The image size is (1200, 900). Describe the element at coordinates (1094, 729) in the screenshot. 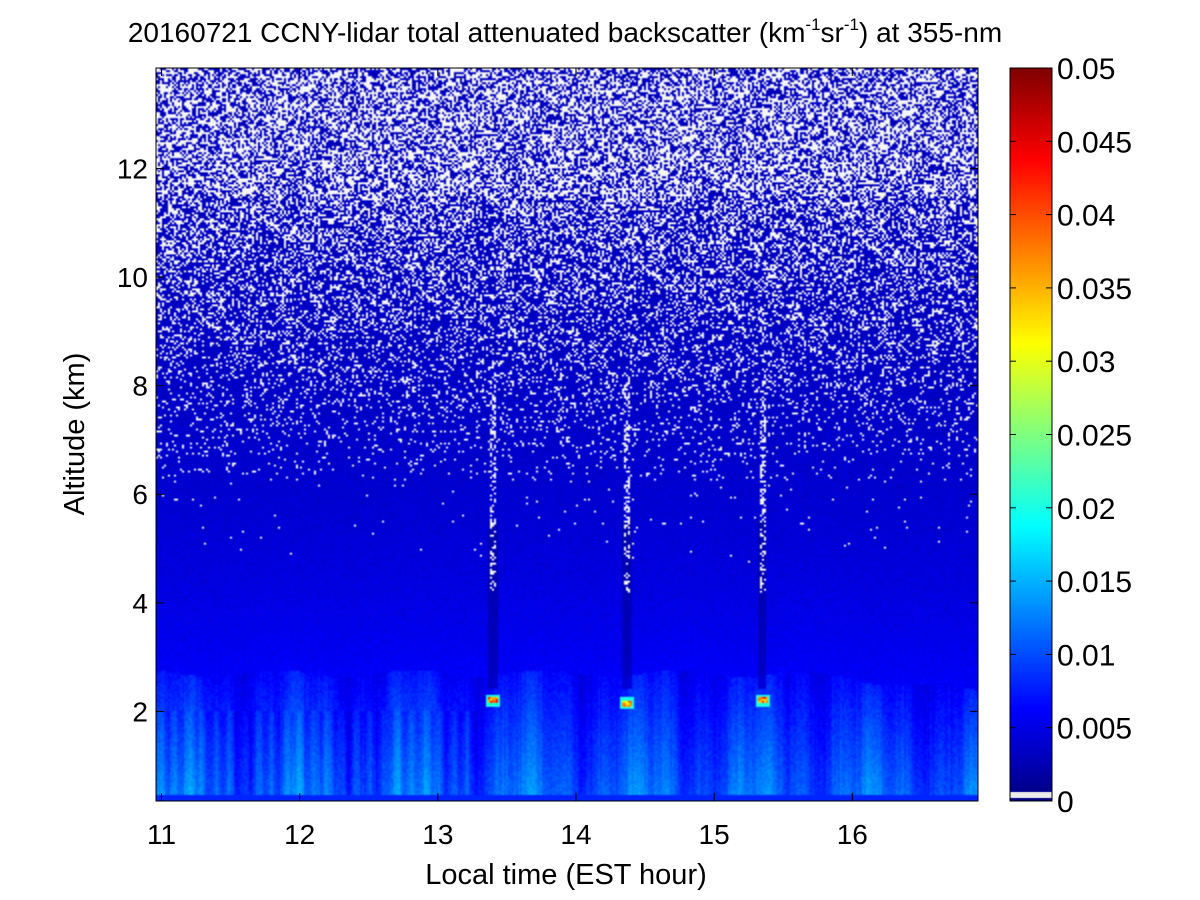

I see `colorbar-tick-label-0.005: 0.005` at that location.